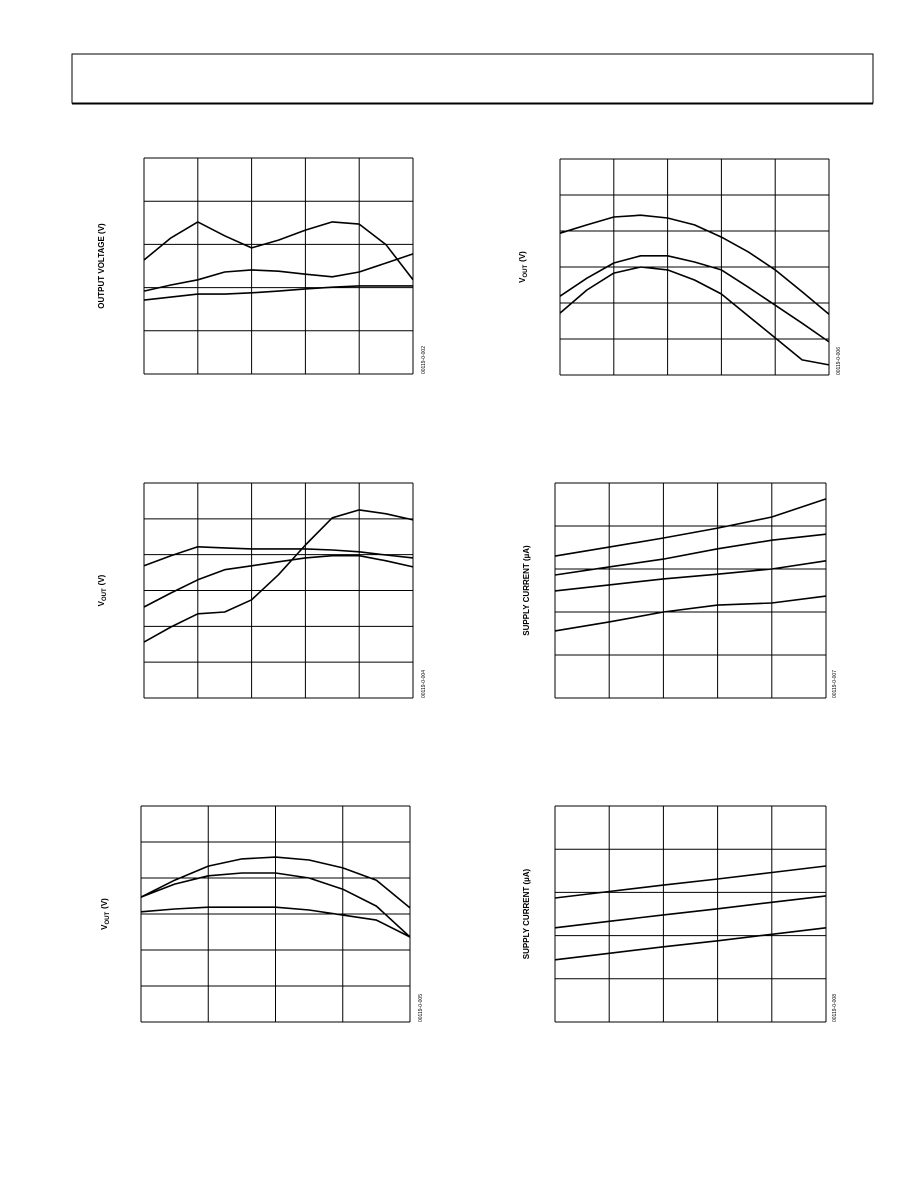 This screenshot has width=918, height=1193. Describe the element at coordinates (472, 78) in the screenshot. I see `header-box` at that location.